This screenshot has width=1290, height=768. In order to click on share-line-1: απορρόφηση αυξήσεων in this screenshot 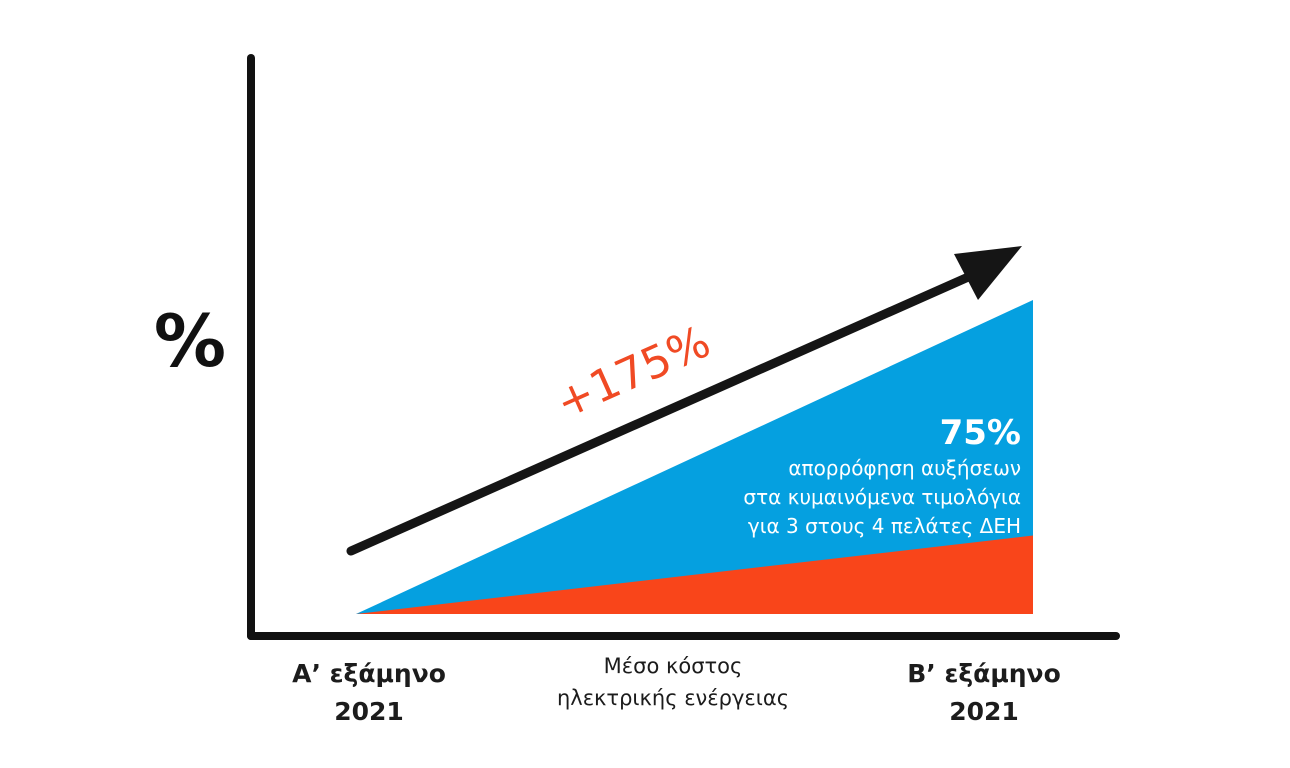, I will do `click(904, 468)`.